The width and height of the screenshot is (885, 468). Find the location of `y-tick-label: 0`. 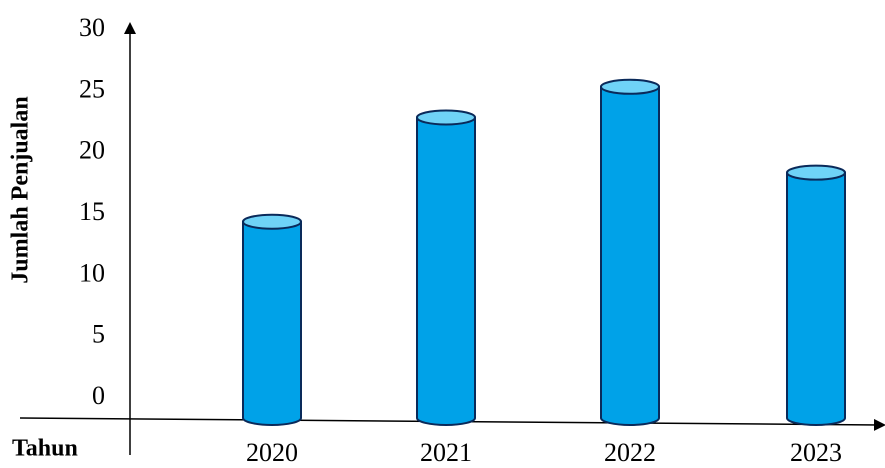

y-tick-label: 0 is located at coordinates (98, 395).